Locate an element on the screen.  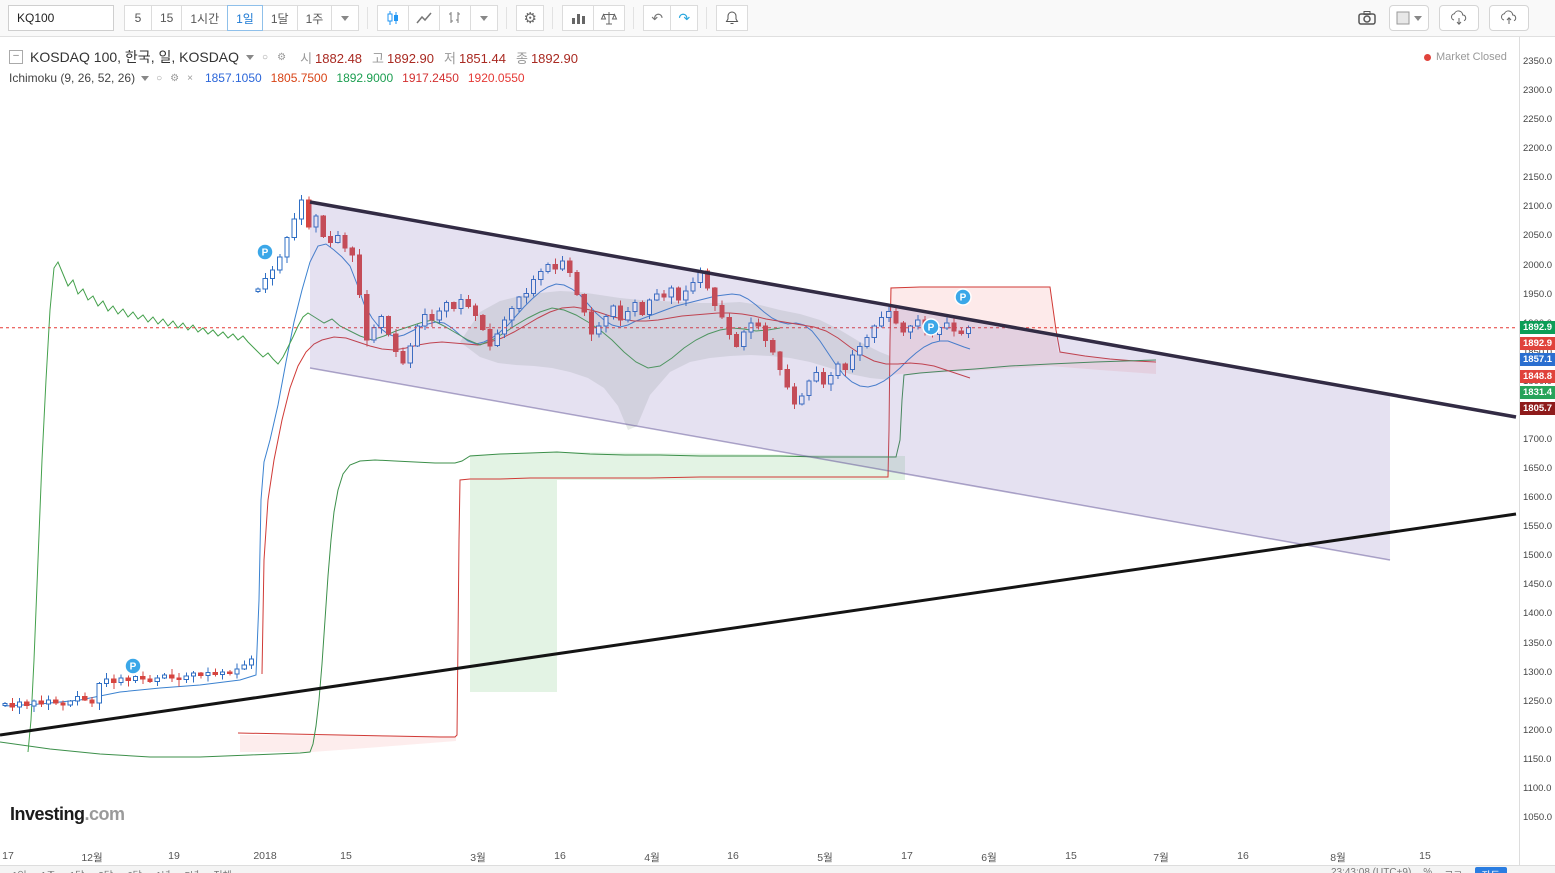
range-preset-1일: 1일 is located at coordinates (19, 870).